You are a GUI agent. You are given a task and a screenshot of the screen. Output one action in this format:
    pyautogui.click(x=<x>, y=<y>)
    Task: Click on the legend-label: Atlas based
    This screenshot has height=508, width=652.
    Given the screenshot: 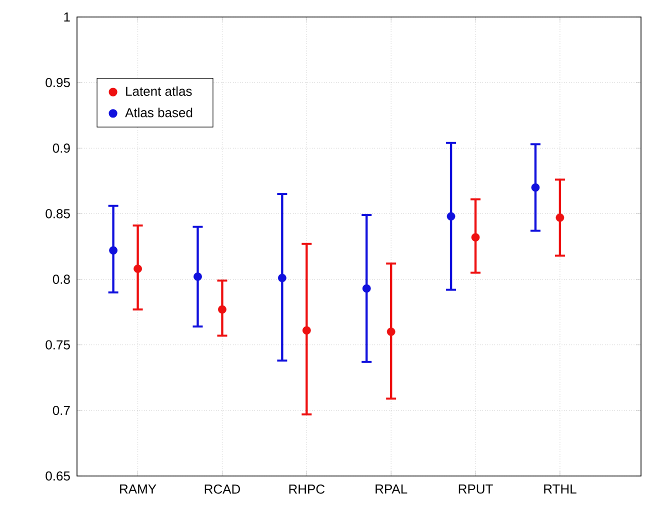 What is the action you would take?
    pyautogui.click(x=158, y=113)
    